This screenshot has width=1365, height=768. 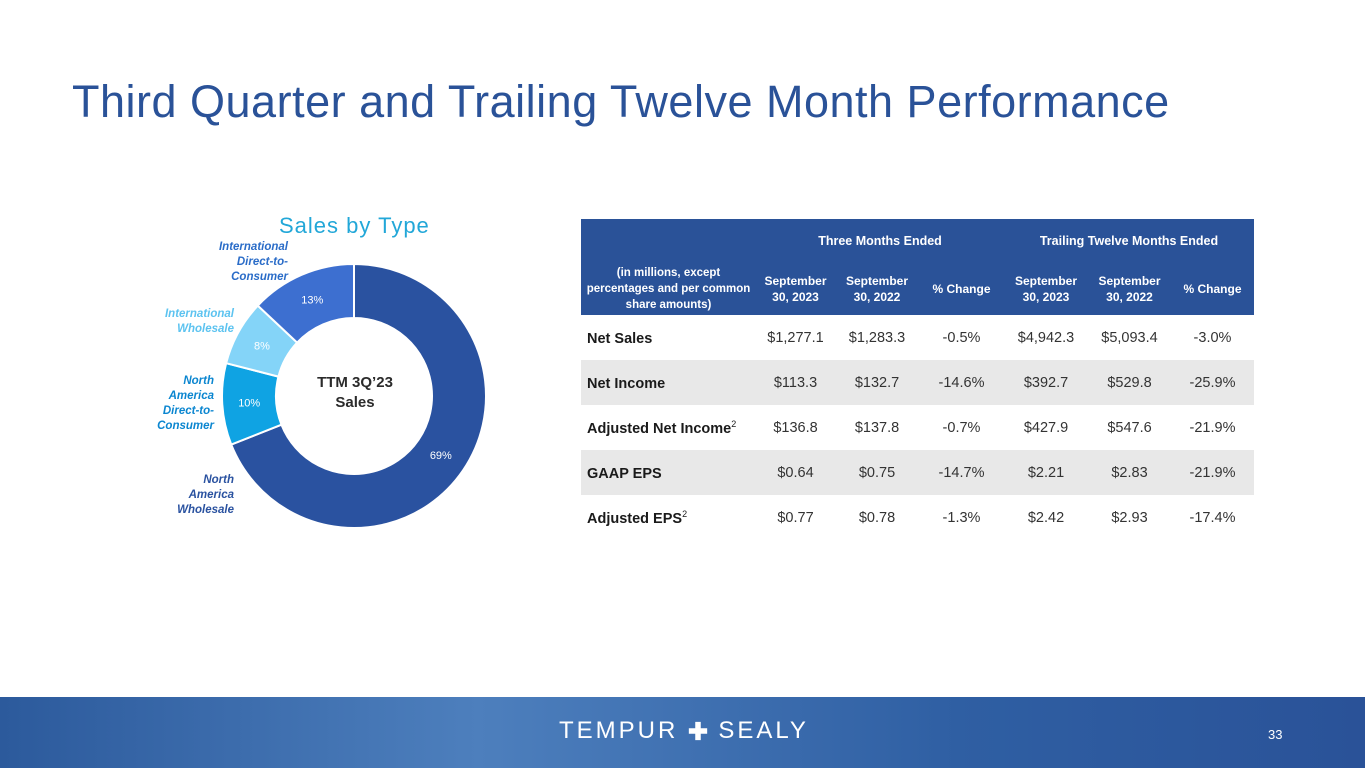 I want to click on group-header-three-months: Three Months Ended, so click(x=880, y=241).